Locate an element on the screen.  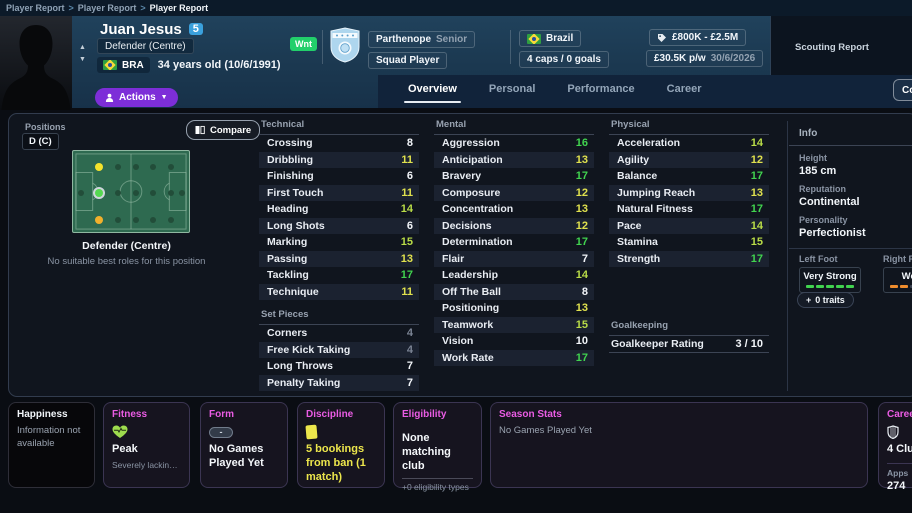
attribute-label: Marking is located at coordinates (287, 242).